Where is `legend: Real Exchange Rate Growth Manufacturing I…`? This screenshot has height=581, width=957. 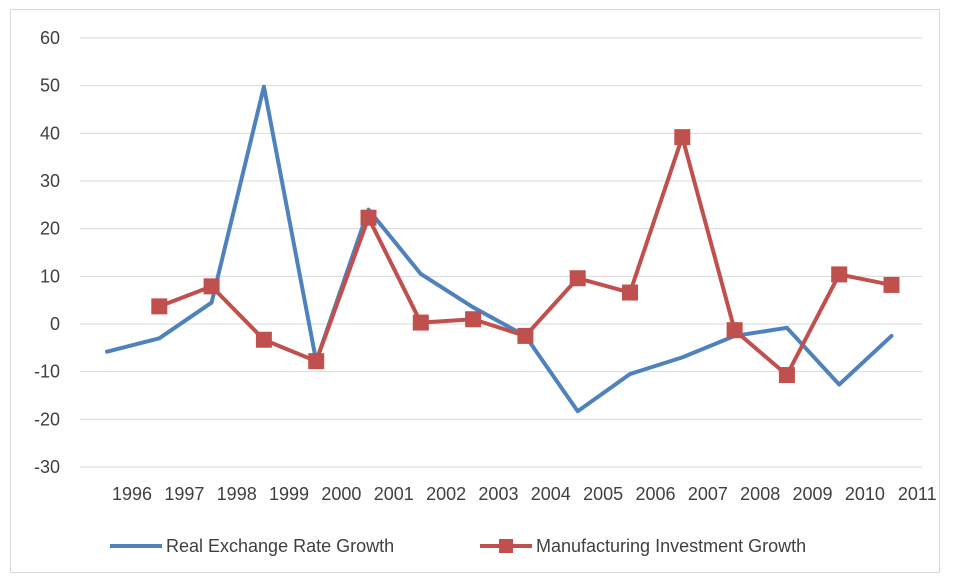 legend: Real Exchange Rate Growth Manufacturing I… is located at coordinates (458, 546).